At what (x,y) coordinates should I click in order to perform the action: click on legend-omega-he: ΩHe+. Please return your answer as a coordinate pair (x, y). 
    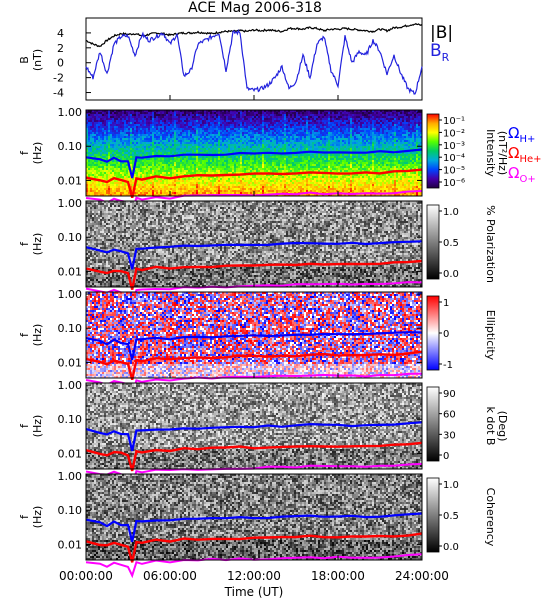
    Looking at the image, I should click on (525, 154).